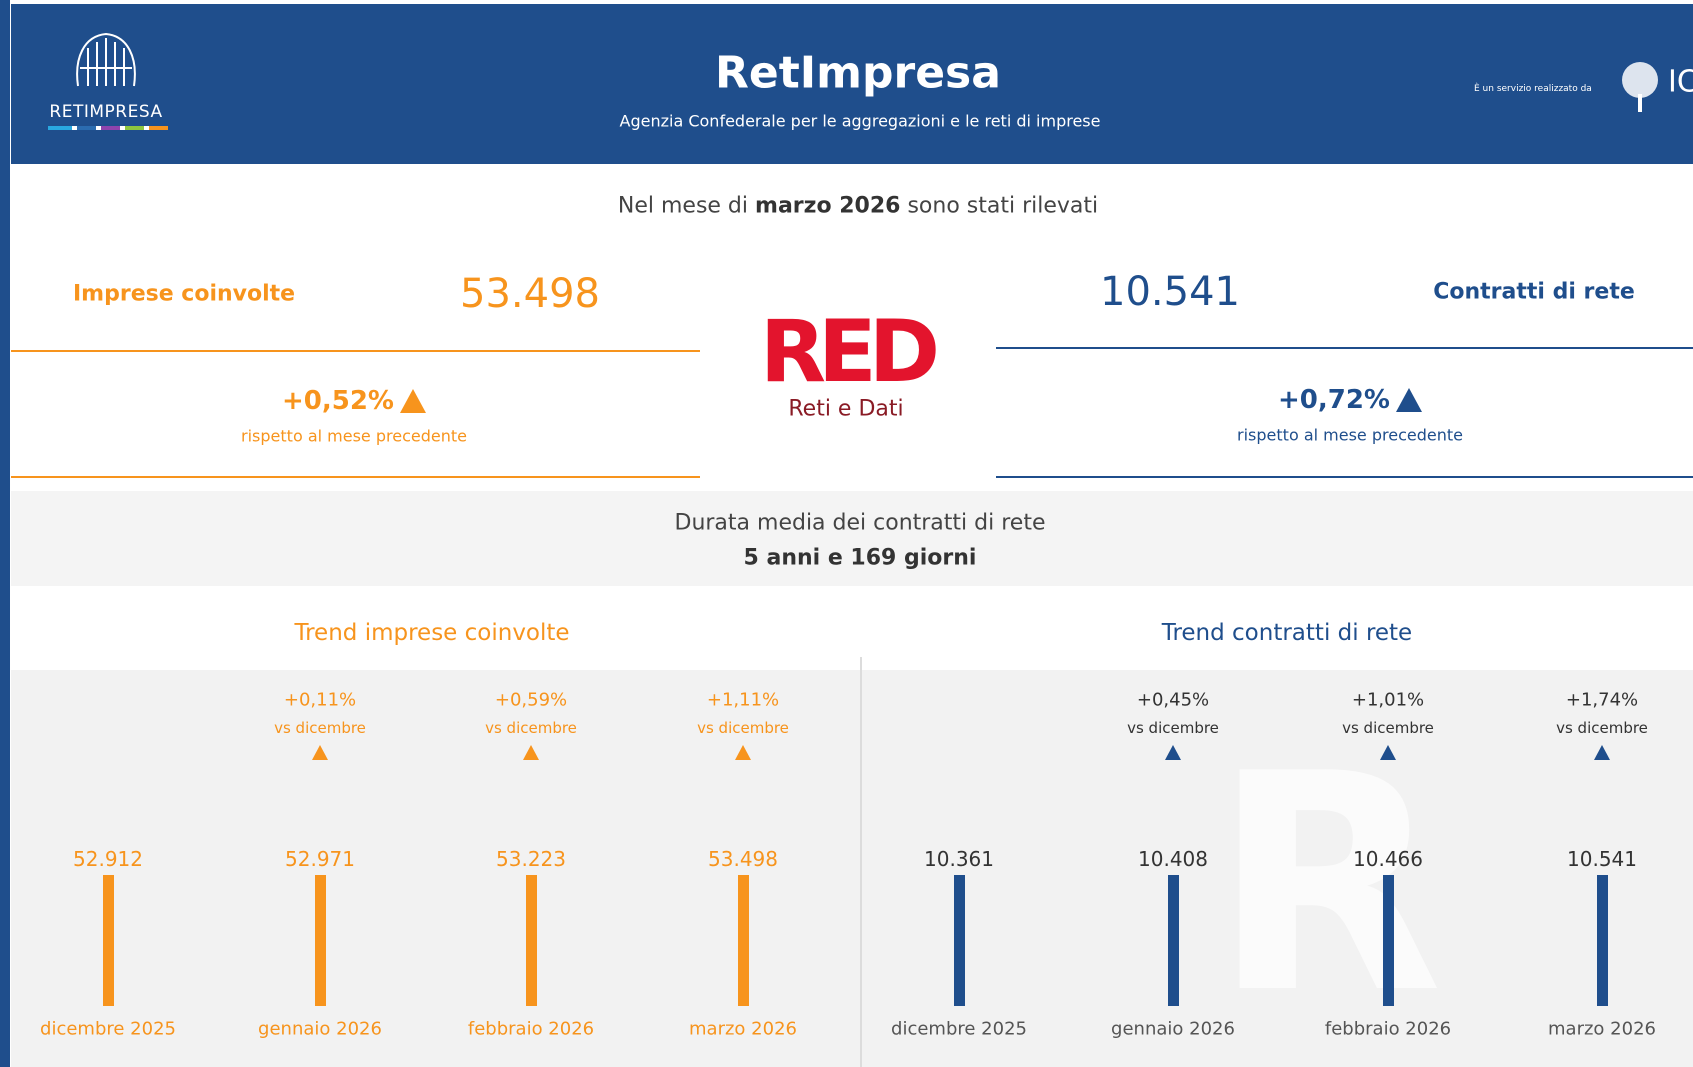  Describe the element at coordinates (1533, 89) in the screenshot. I see `credit: È un servizio realizzato da` at that location.